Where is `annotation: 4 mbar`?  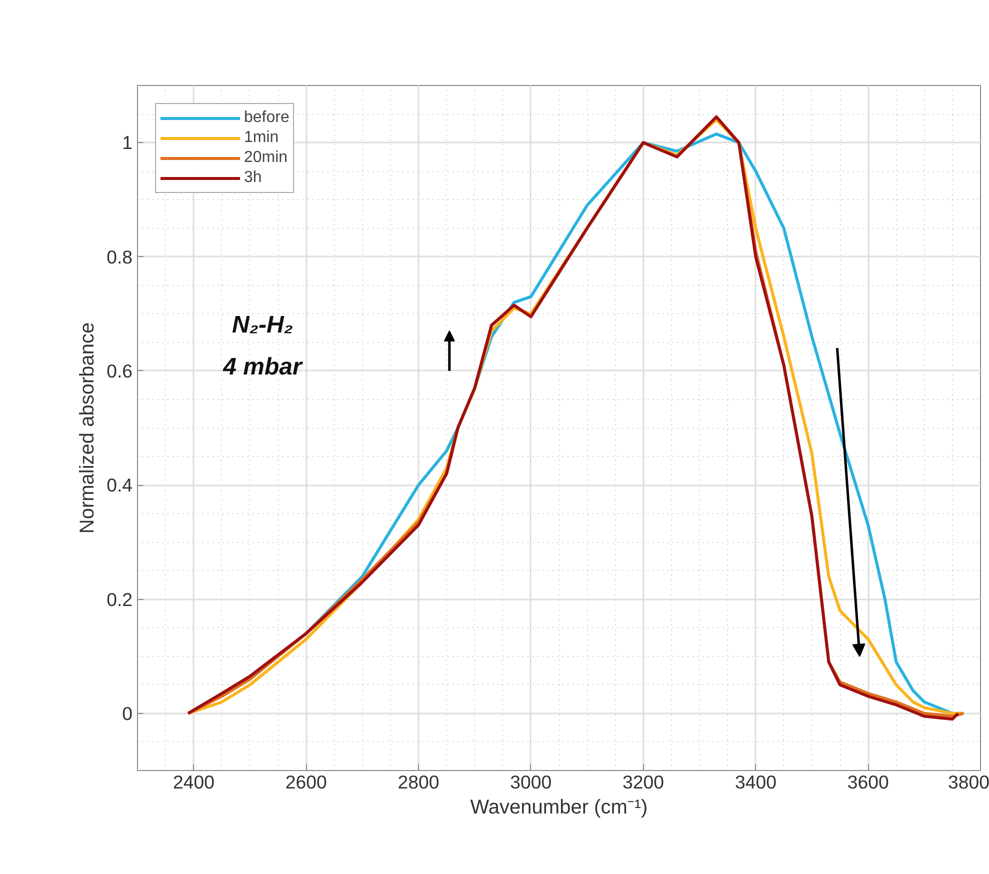 annotation: 4 mbar is located at coordinates (263, 367).